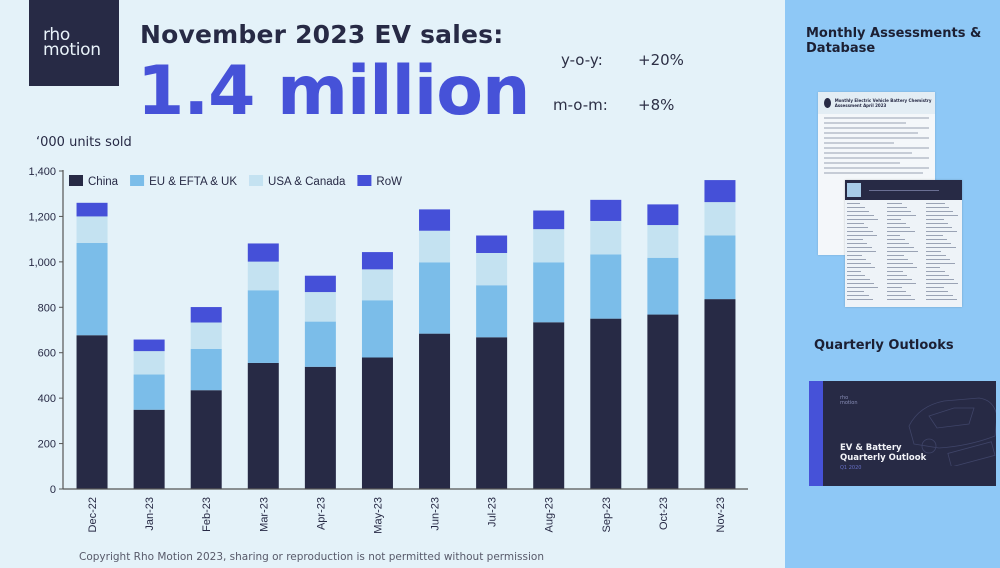 The image size is (1000, 568). Describe the element at coordinates (854, 190) in the screenshot. I see `database-logo-icon` at that location.